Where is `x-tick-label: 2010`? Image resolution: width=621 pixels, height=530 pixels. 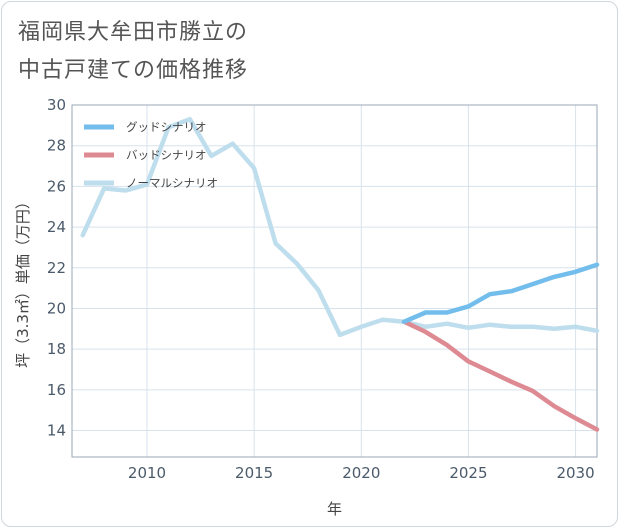 x-tick-label: 2010 is located at coordinates (147, 473).